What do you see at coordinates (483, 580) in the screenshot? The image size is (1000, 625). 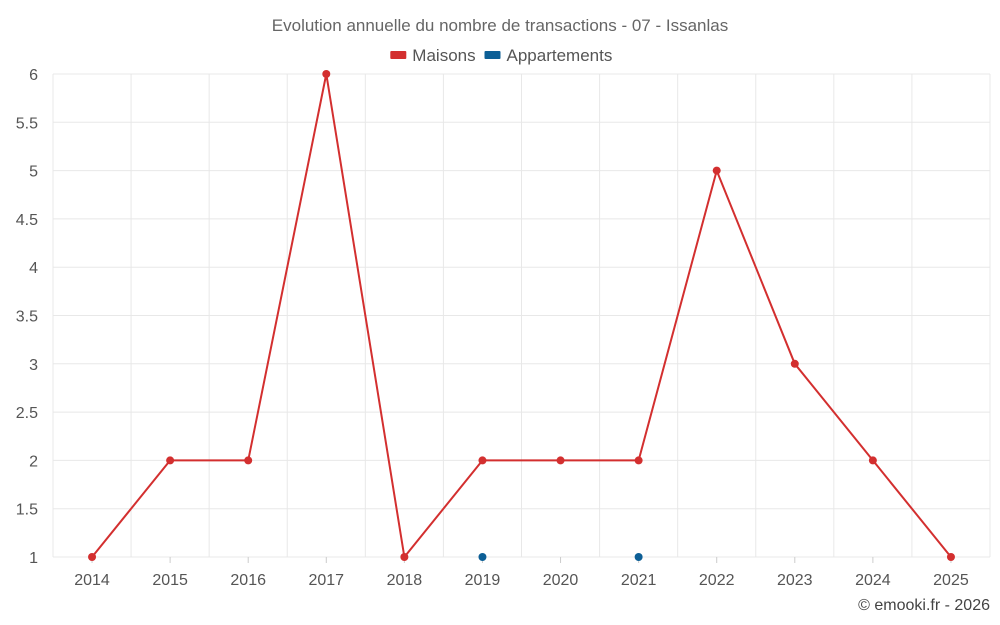 I see `x-tick-label: 2019` at bounding box center [483, 580].